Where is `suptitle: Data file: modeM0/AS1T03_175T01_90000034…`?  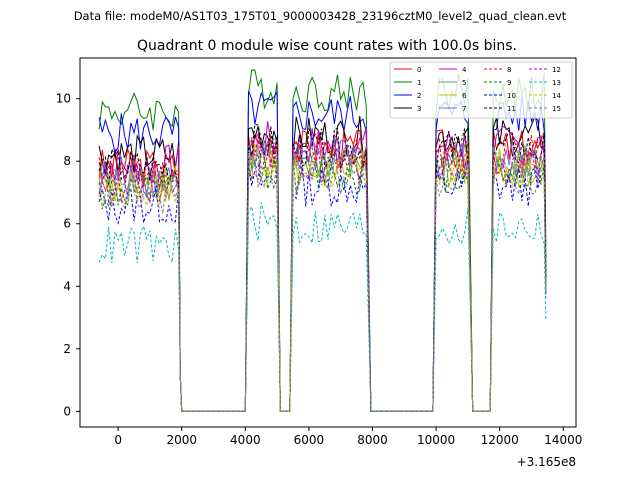
suptitle: Data file: modeM0/AS1T03_175T01_90000034… is located at coordinates (320, 16).